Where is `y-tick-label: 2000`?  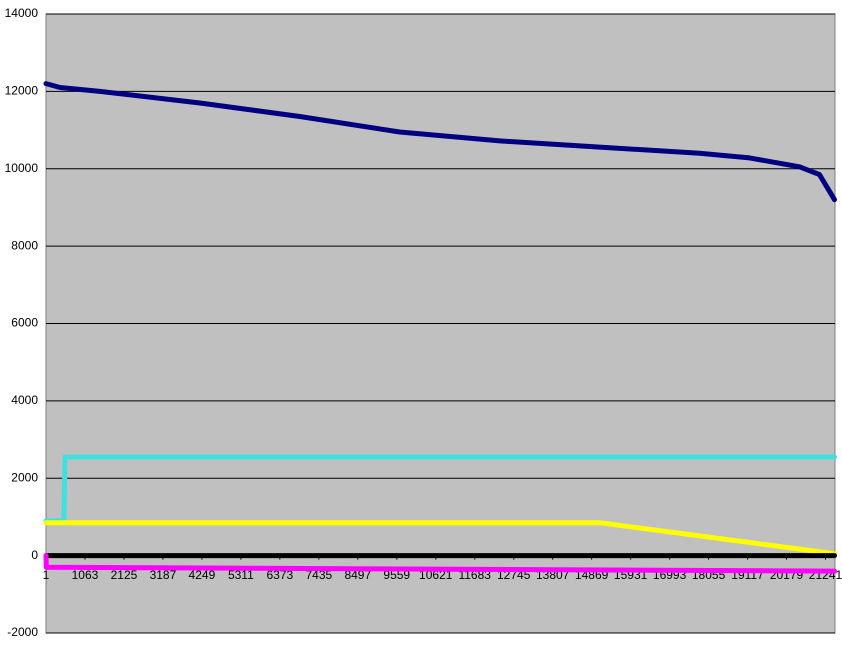 y-tick-label: 2000 is located at coordinates (24, 477).